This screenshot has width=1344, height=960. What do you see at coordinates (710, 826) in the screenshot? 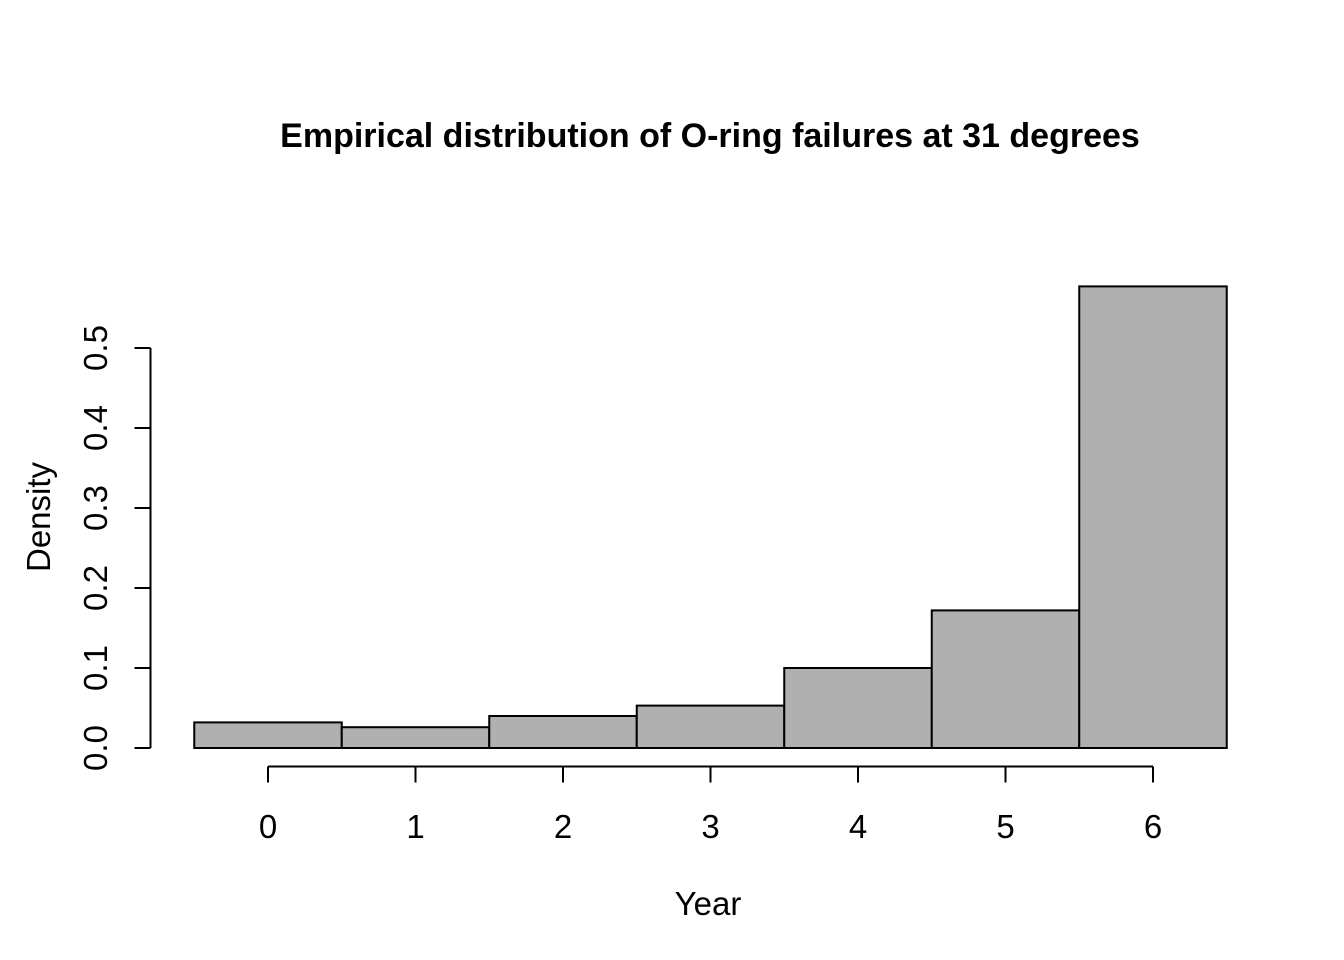
I see `x-tick-label-3: 3` at bounding box center [710, 826].